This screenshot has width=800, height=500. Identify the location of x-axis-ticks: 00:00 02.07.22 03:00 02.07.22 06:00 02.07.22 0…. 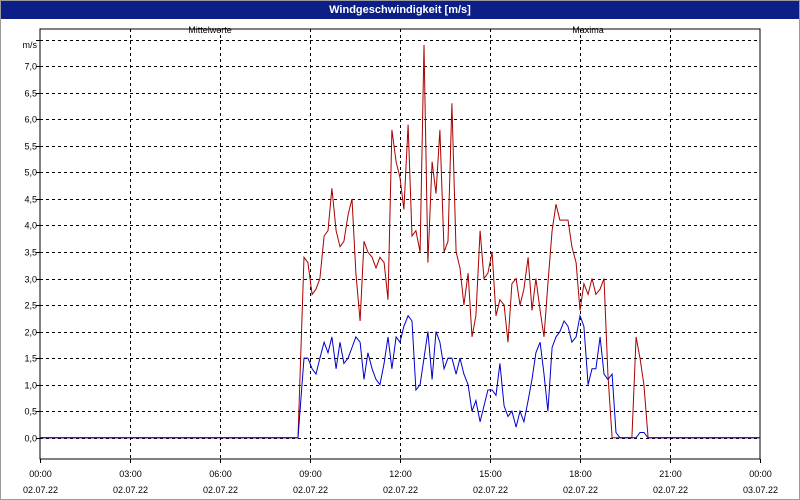
(400, 477).